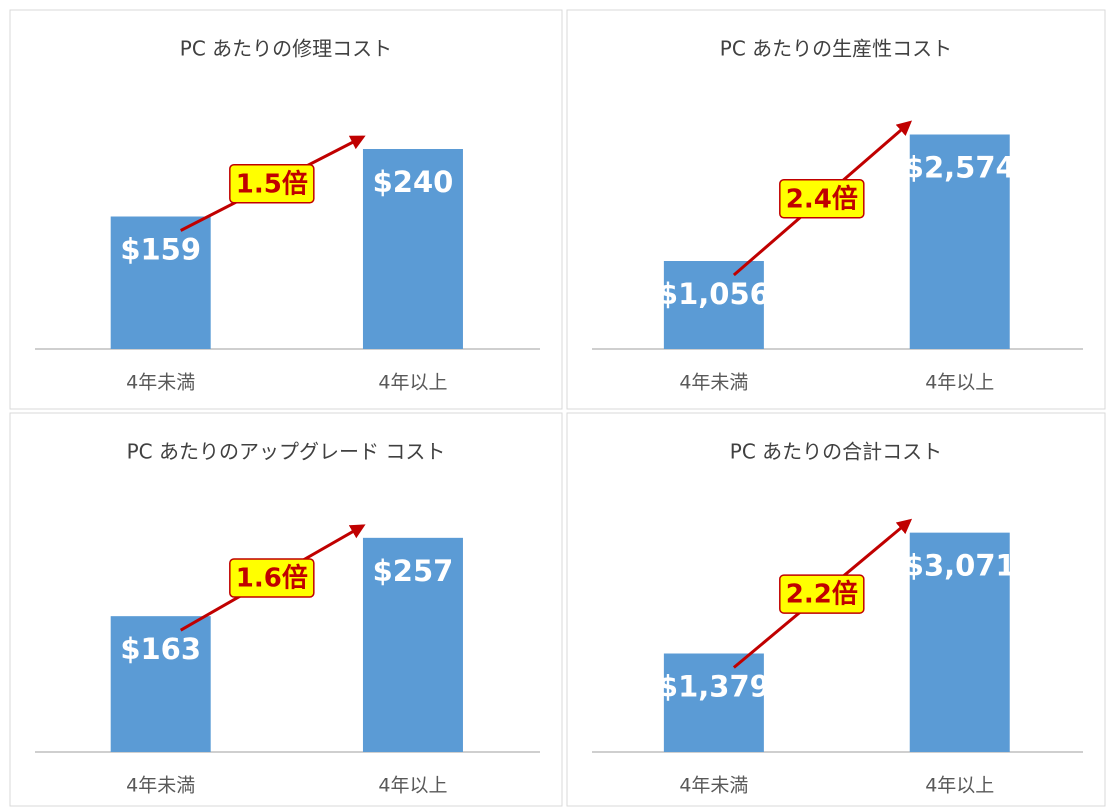  I want to click on value-label: $257, so click(413, 571).